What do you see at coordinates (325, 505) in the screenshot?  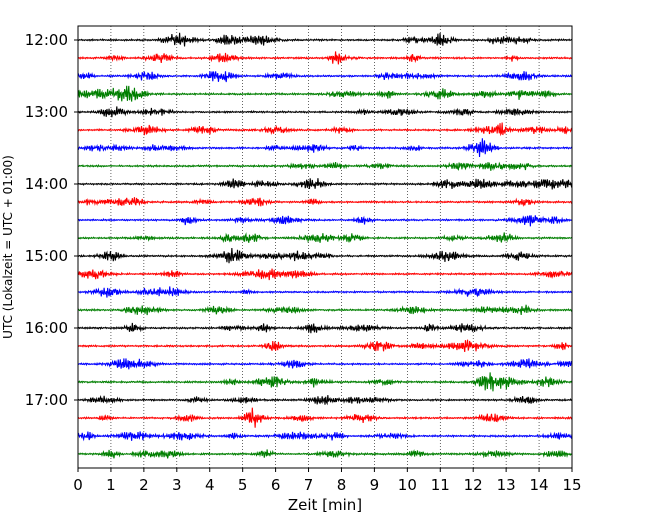 I see `x-axis-label: Zeit [min]` at bounding box center [325, 505].